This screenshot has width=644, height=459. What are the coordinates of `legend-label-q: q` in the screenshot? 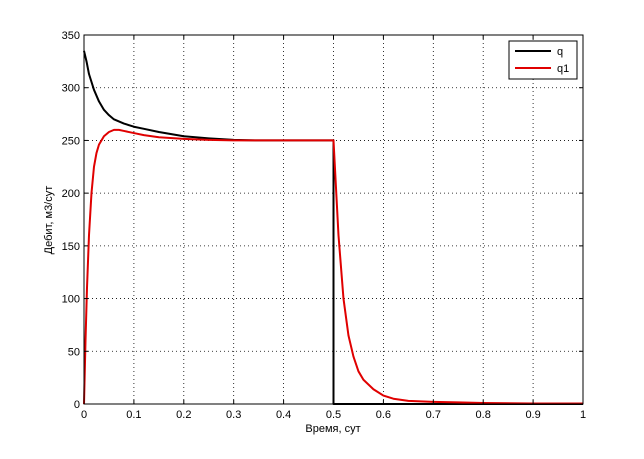 It's located at (560, 52).